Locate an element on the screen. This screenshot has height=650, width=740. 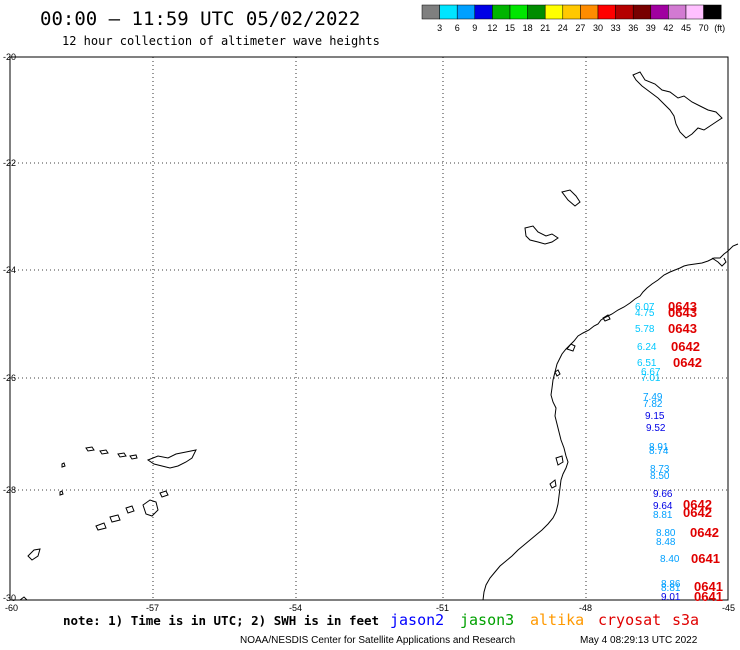
swh-value: 7.01 is located at coordinates (651, 378).